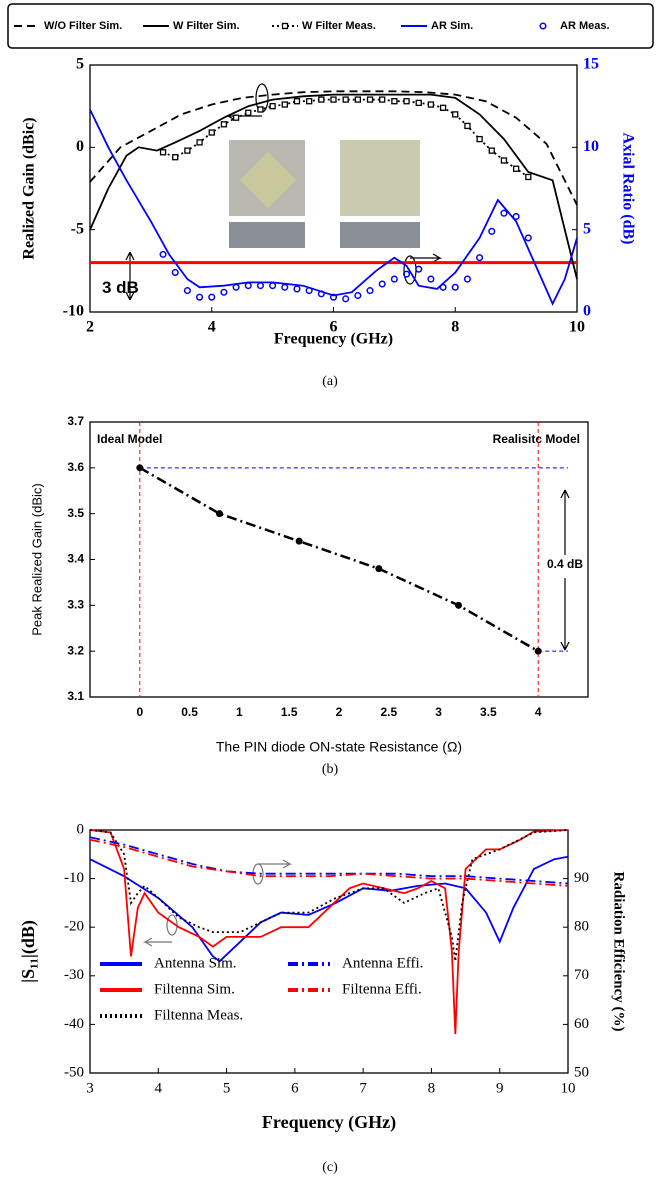 The image size is (661, 1188). What do you see at coordinates (330, 1167) in the screenshot?
I see `caption: (c)` at bounding box center [330, 1167].